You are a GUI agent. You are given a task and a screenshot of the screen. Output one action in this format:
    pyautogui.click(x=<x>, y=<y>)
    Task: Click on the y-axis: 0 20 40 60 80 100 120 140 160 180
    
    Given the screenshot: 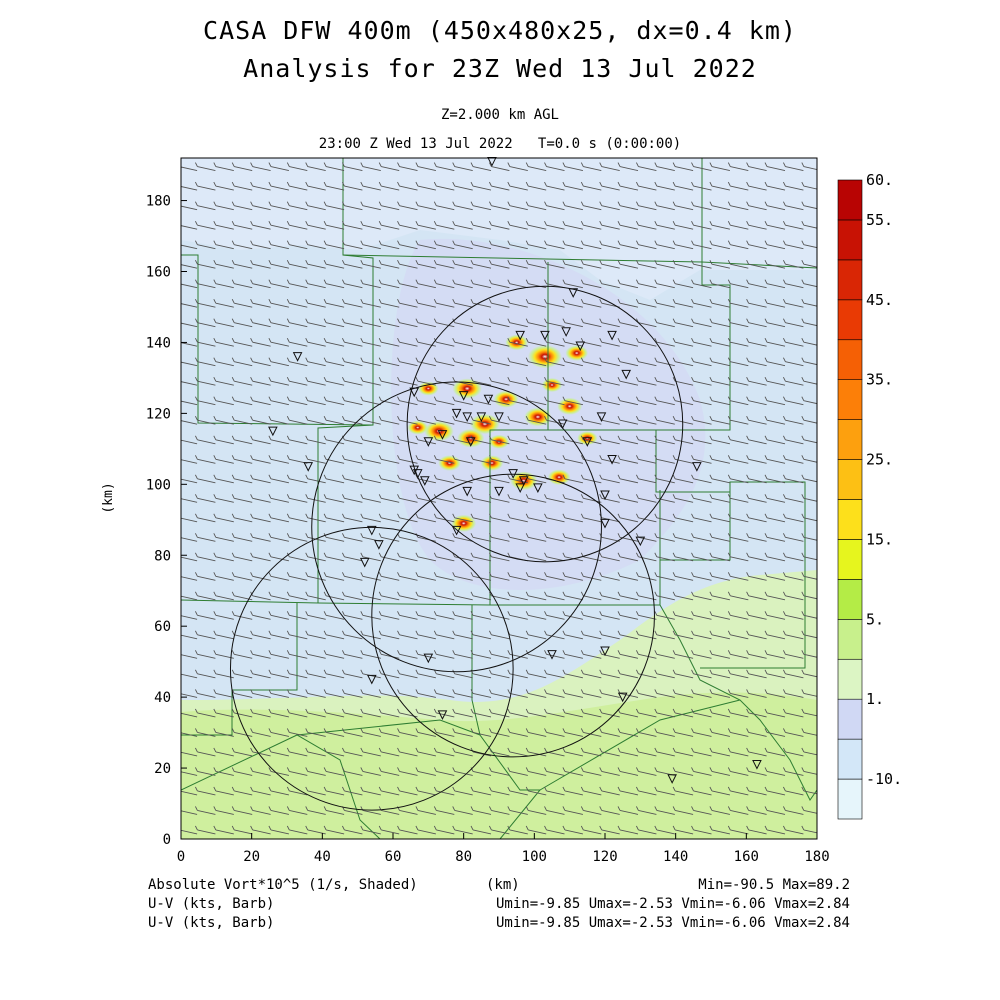 What is the action you would take?
    pyautogui.click(x=166, y=521)
    